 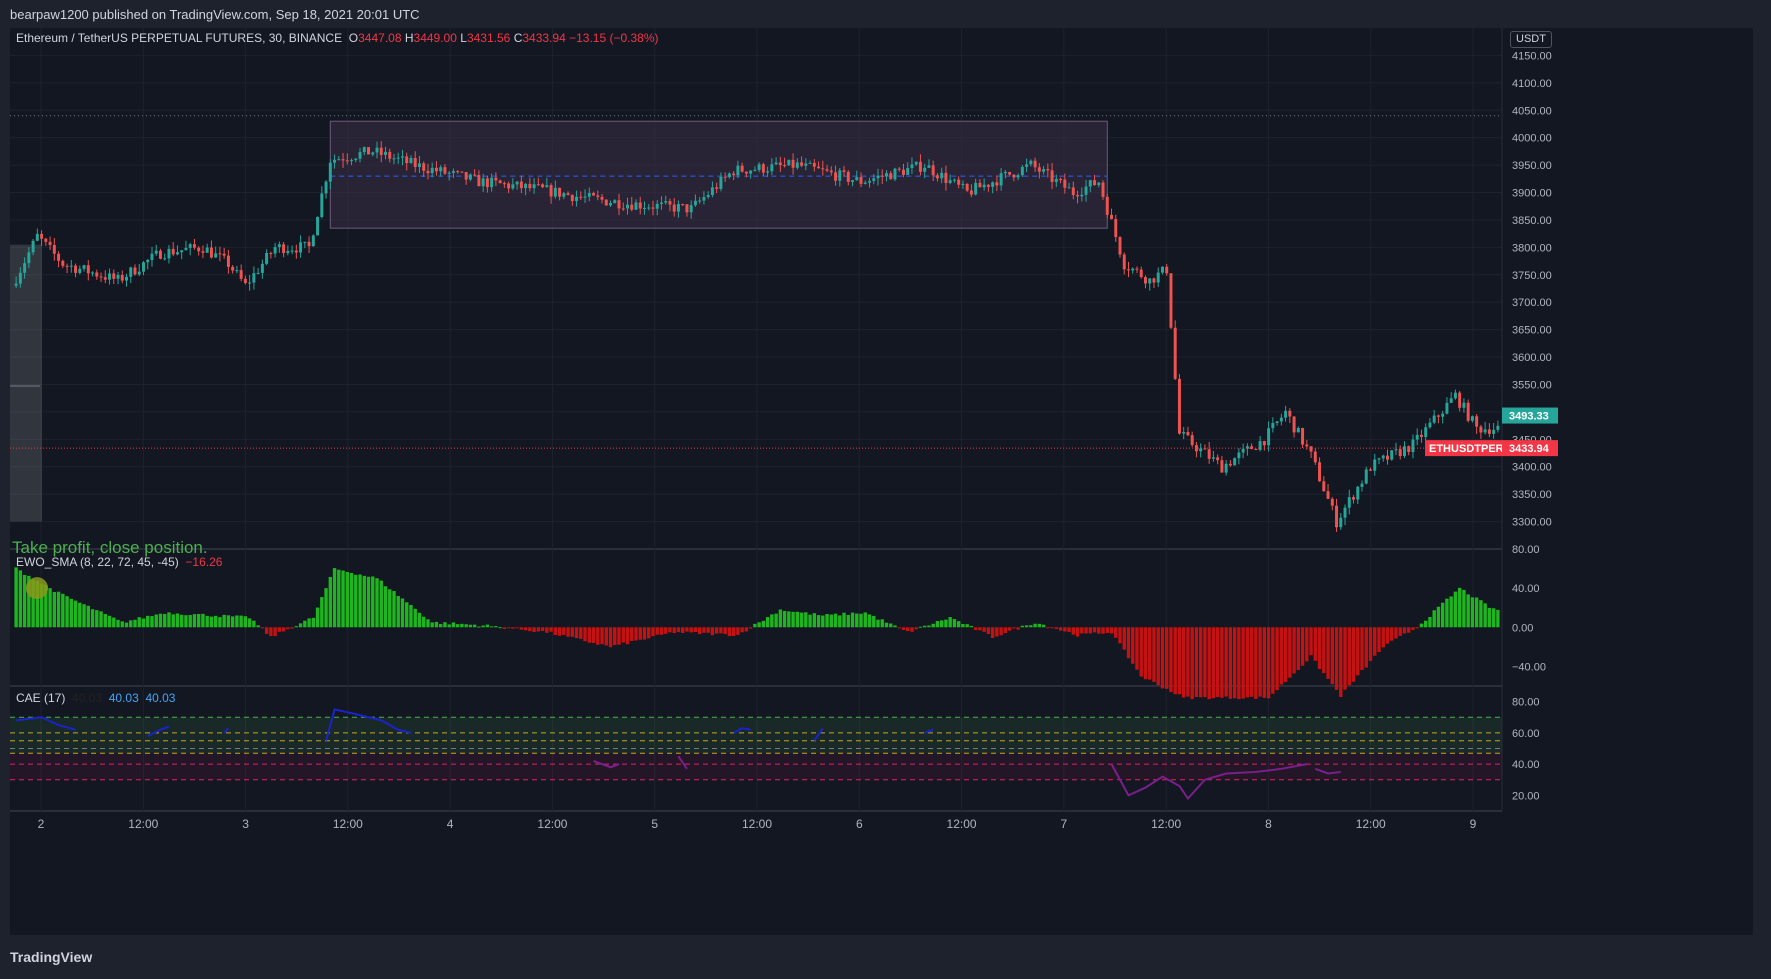 I want to click on currency-badge: USDT, so click(x=1531, y=39).